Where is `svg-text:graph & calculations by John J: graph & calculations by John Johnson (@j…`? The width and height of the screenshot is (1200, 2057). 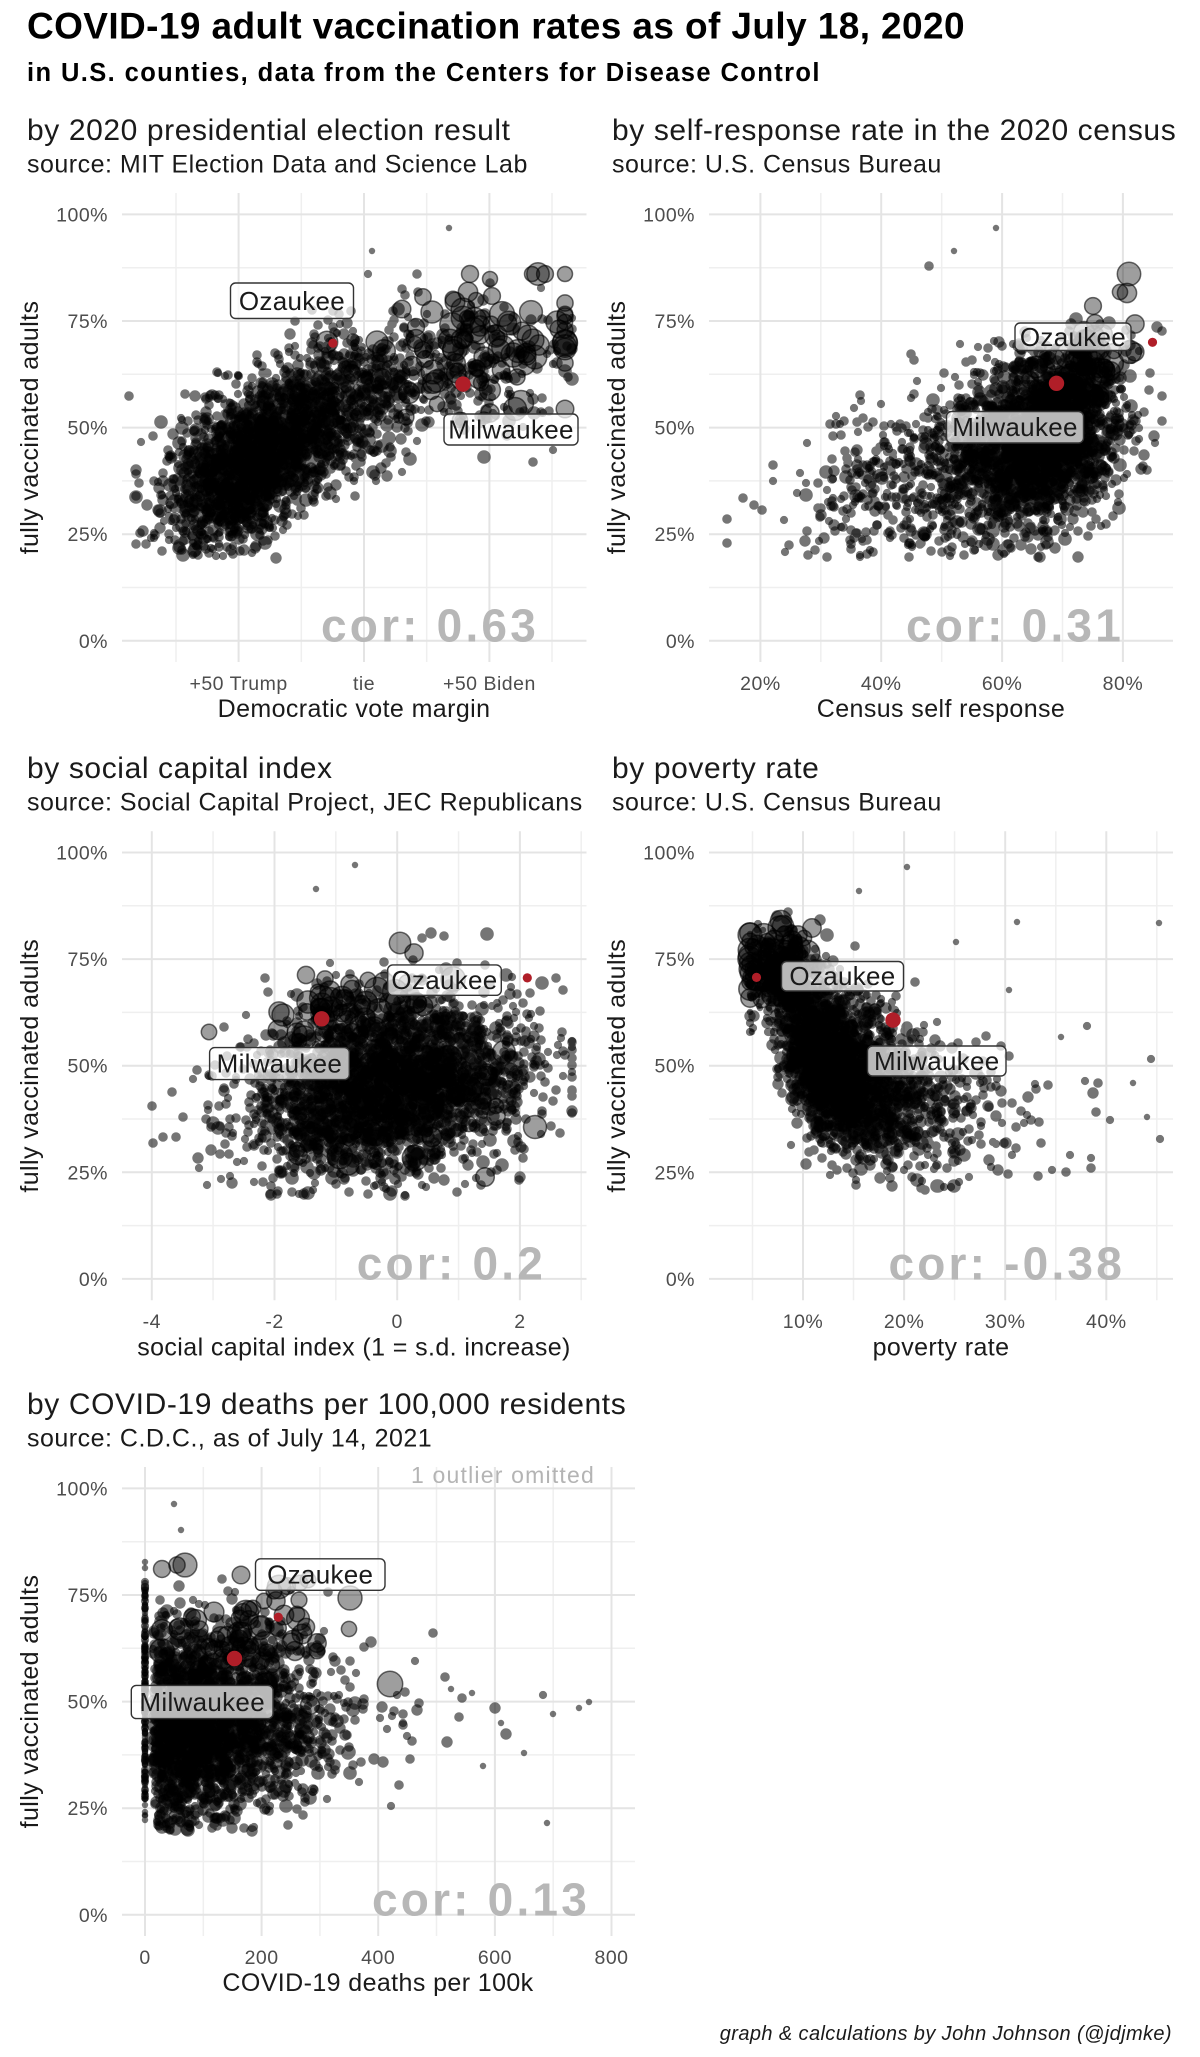 svg-text:graph & calculations by John J: graph & calculations by John Johnson (@j… is located at coordinates (946, 2034).